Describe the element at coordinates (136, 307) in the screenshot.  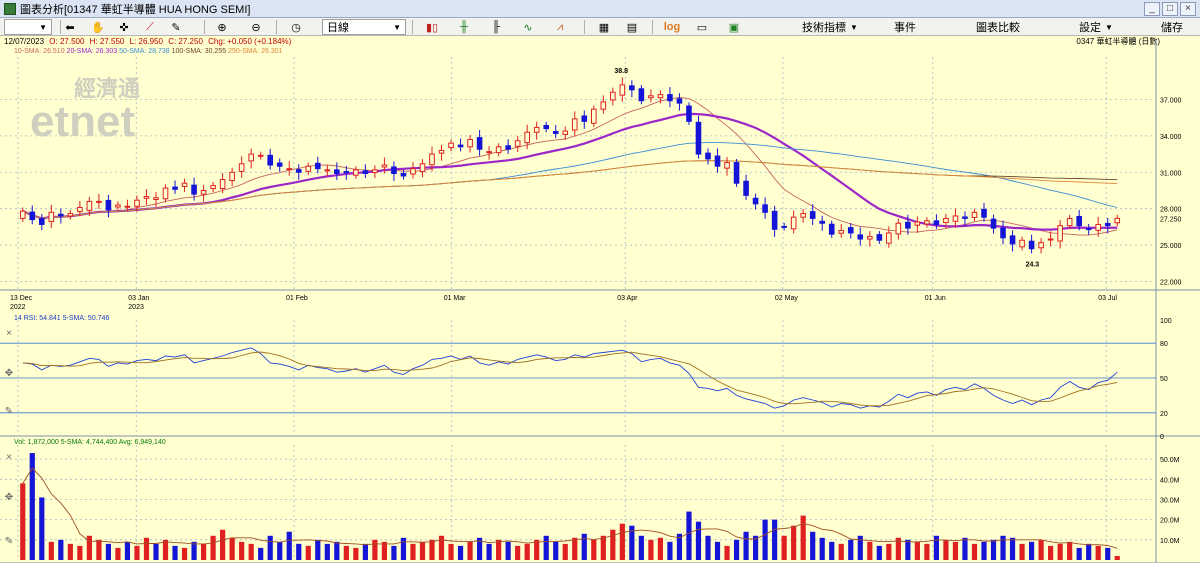
I see `date-tick-sublabel: 2023` at that location.